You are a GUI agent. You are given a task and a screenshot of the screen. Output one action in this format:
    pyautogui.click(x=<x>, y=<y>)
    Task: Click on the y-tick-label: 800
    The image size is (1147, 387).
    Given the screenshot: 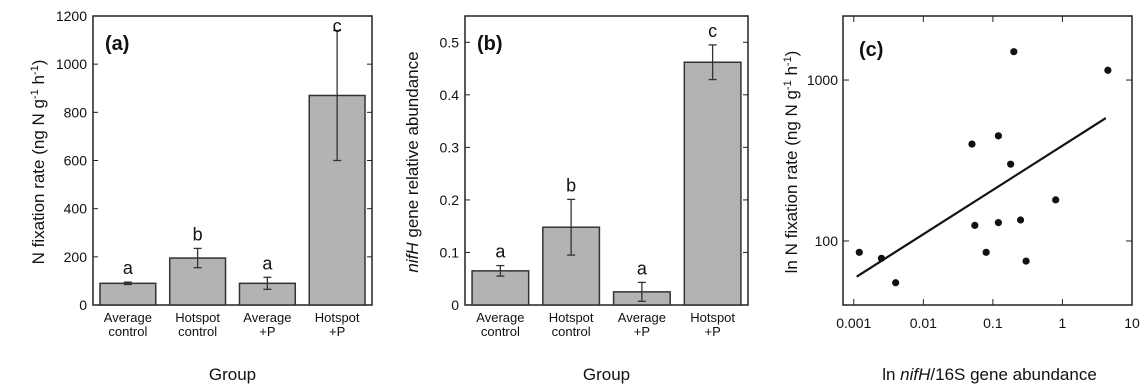 What is the action you would take?
    pyautogui.click(x=76, y=112)
    